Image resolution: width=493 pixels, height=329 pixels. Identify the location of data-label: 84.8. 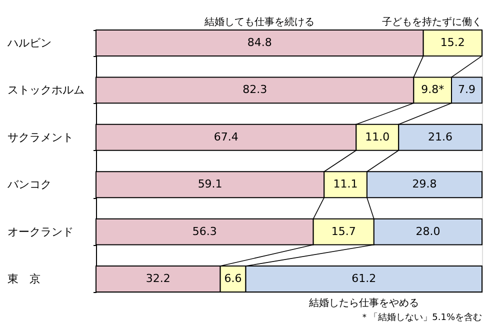
(259, 42).